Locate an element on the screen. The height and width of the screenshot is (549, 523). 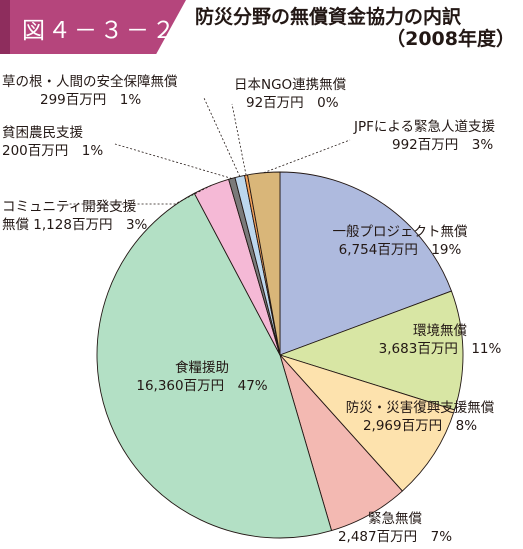
slice-label-value: 16,360百万円 47% is located at coordinates (201, 386).